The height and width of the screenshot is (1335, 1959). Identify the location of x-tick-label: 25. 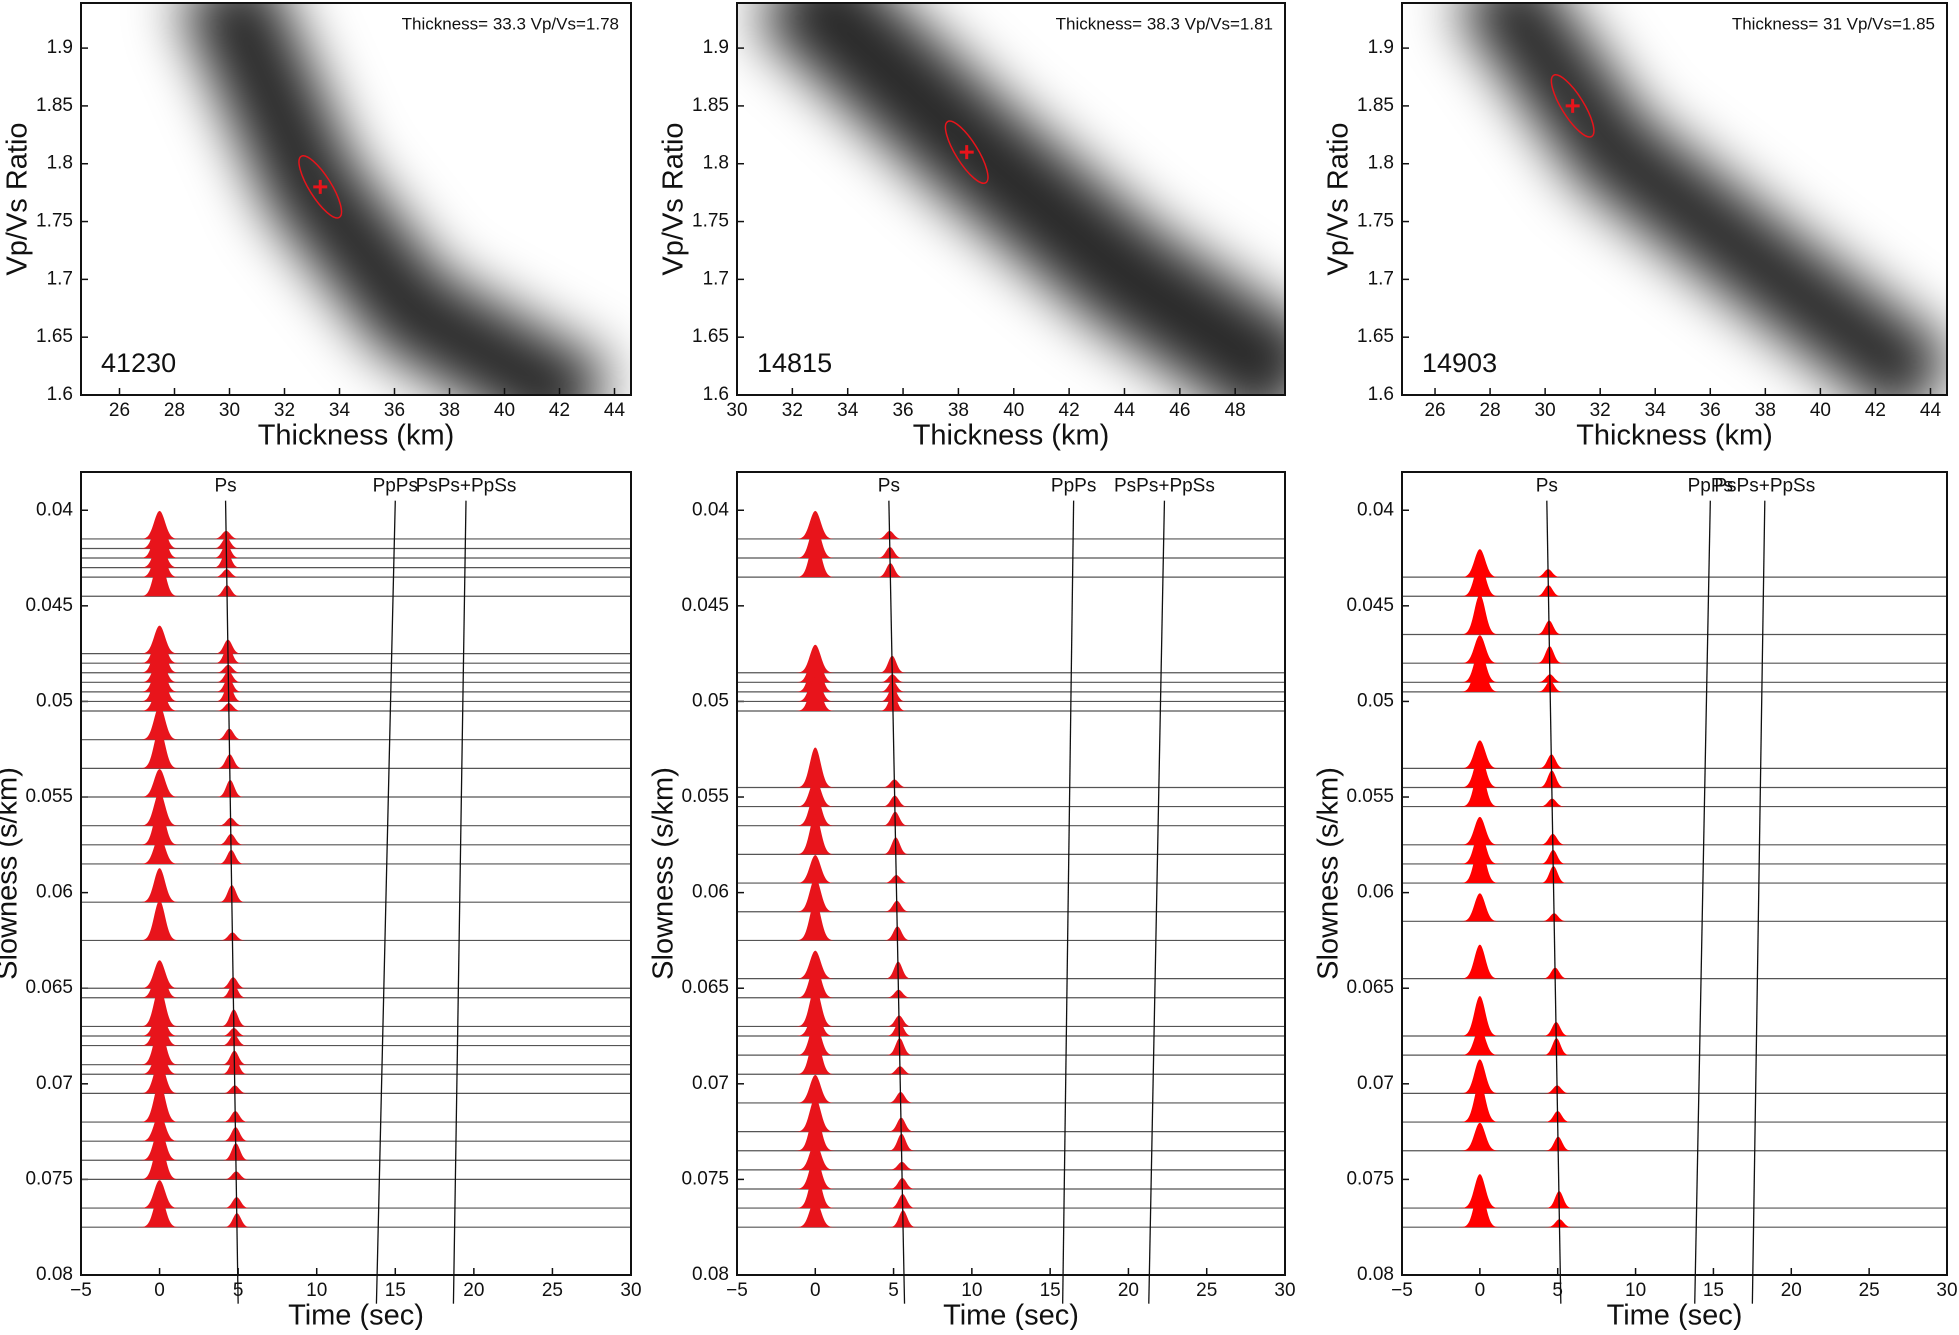
(1869, 1290).